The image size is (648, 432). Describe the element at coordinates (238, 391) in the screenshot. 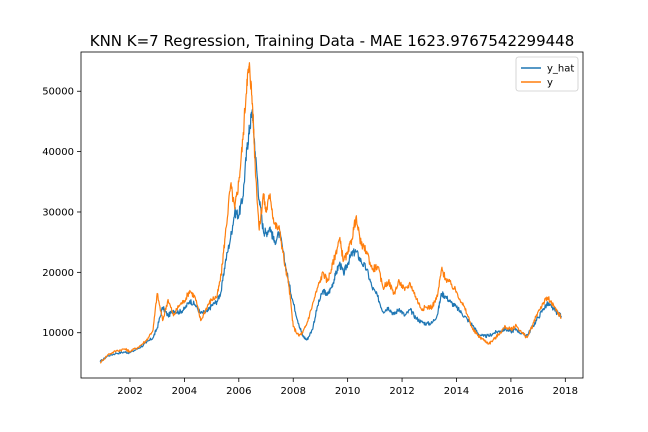

I see `x-tick-label: 2006` at that location.